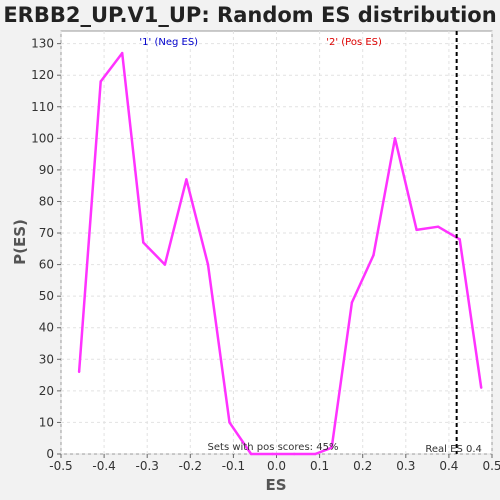 The width and height of the screenshot is (500, 500). Describe the element at coordinates (46, 328) in the screenshot. I see `y-tick-label: 40` at that location.